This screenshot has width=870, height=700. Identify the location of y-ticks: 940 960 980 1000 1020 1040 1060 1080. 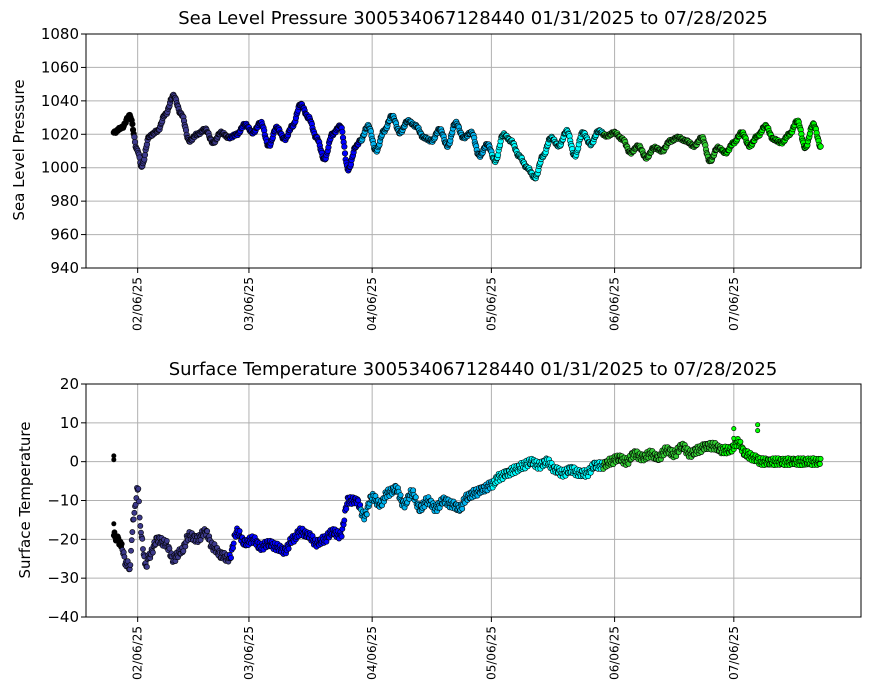
(63, 151).